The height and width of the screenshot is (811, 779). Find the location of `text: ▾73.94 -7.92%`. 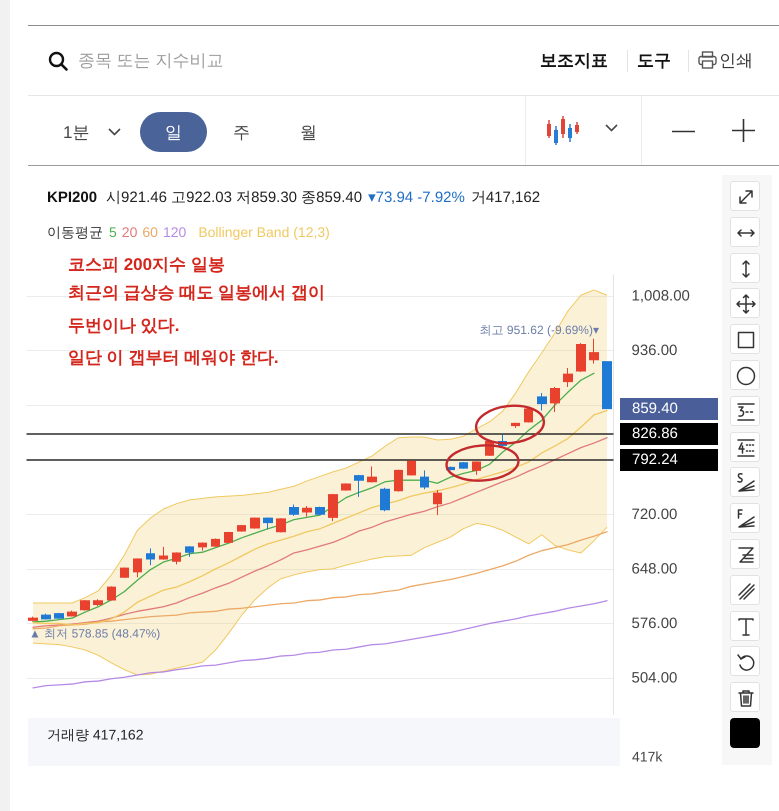

text: ▾73.94 -7.92% is located at coordinates (416, 197).